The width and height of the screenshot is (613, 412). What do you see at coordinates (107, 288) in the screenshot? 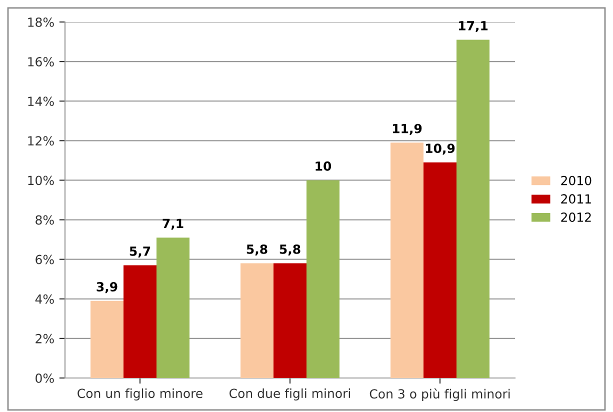
I see `data-label: 3,9` at bounding box center [107, 288].